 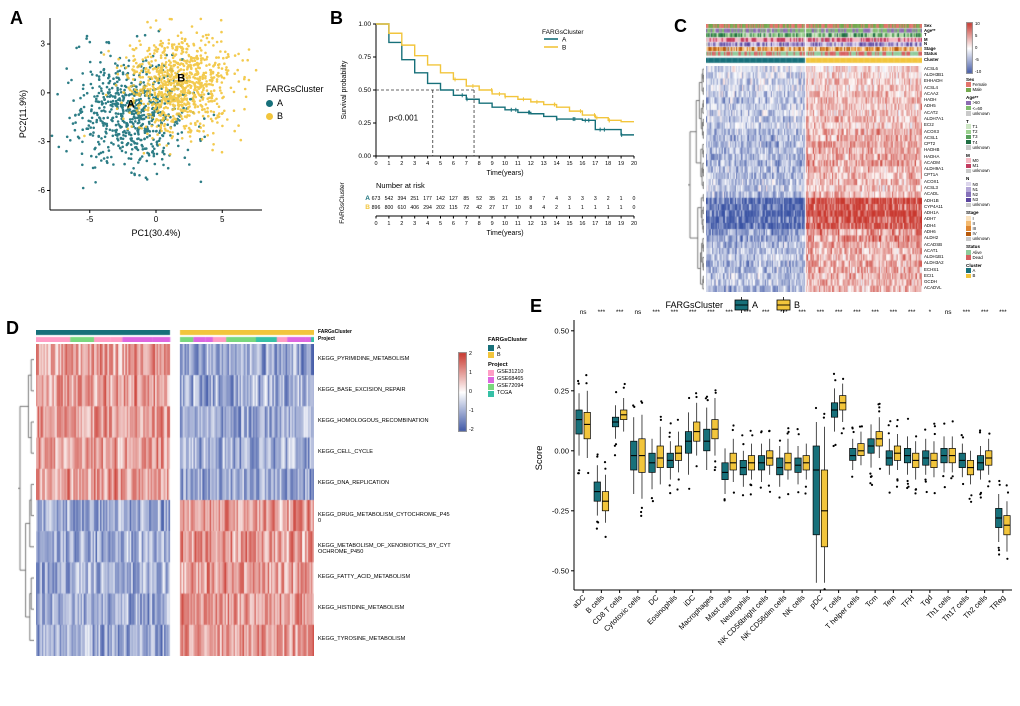 I want to click on svg-text: 72, so click(x=466, y=208).